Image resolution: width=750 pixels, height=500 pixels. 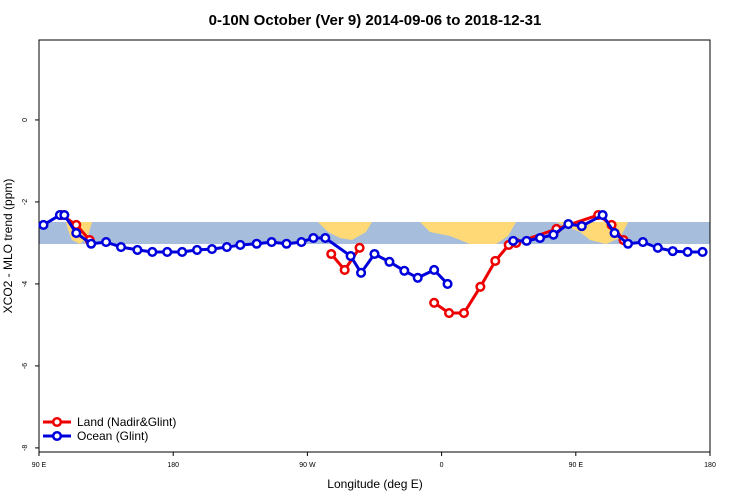 What do you see at coordinates (442, 465) in the screenshot?
I see `x-tick-label: 0` at bounding box center [442, 465].